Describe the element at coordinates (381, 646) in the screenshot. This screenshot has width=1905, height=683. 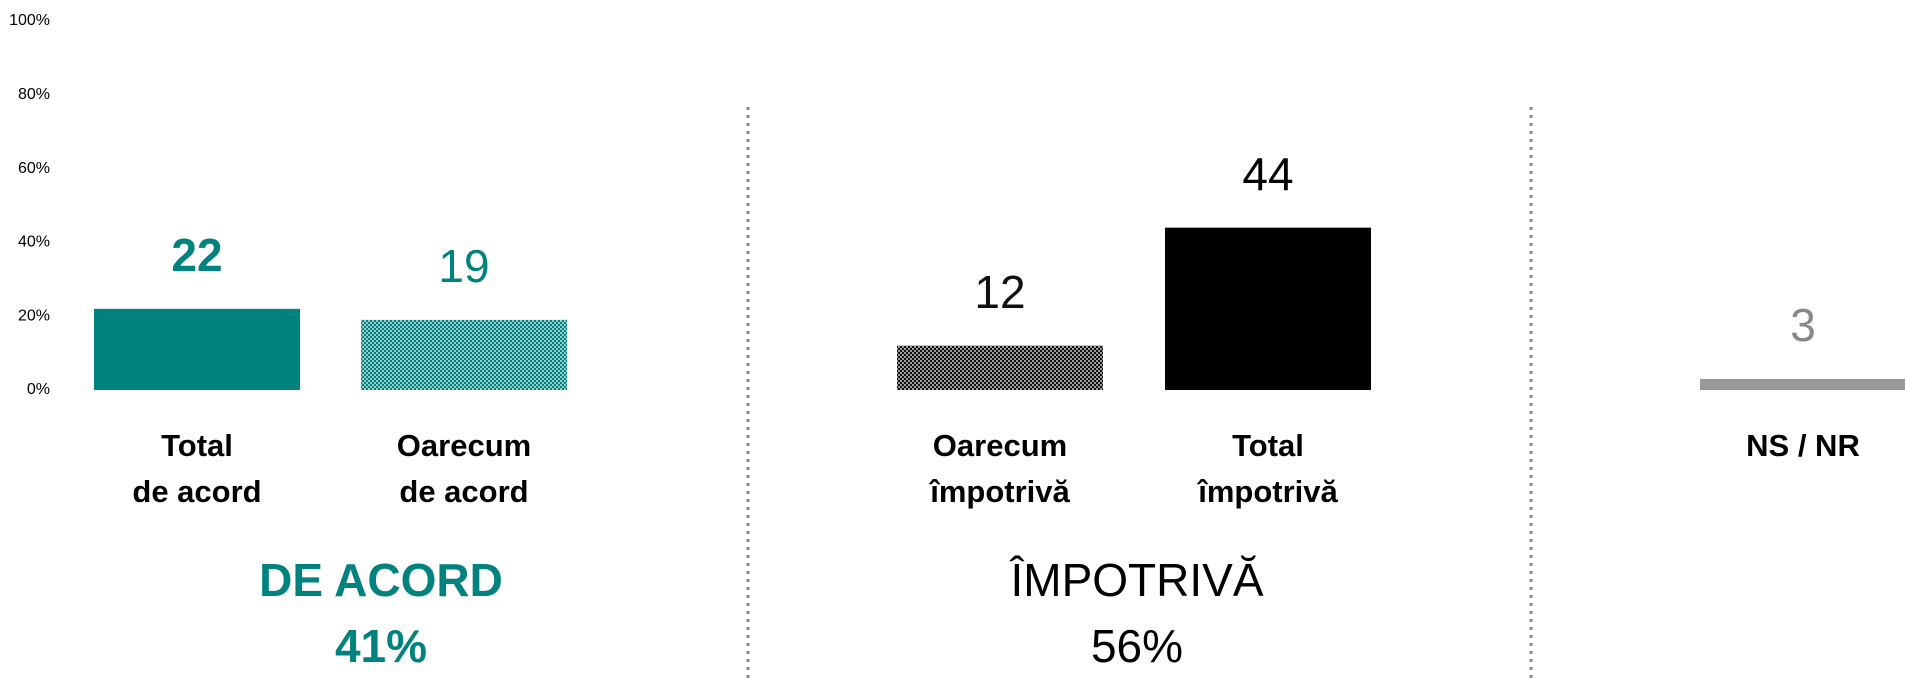
I see `group-total: 41%` at that location.